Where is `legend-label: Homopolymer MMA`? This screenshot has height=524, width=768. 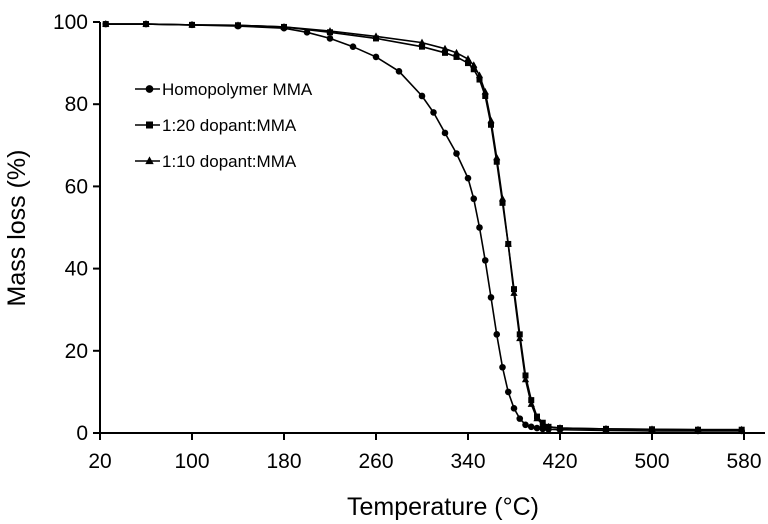 legend-label: Homopolymer MMA is located at coordinates (237, 89).